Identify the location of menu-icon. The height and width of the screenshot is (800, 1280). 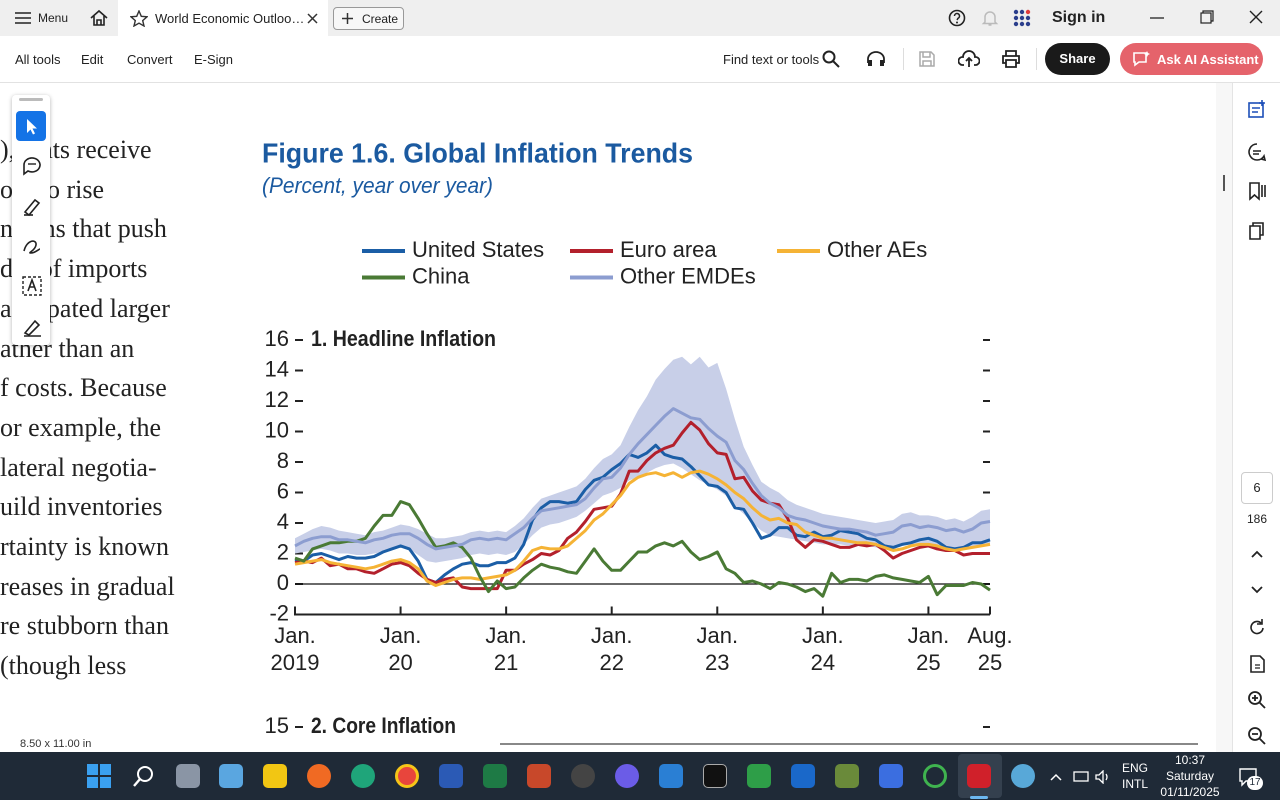
(23, 18).